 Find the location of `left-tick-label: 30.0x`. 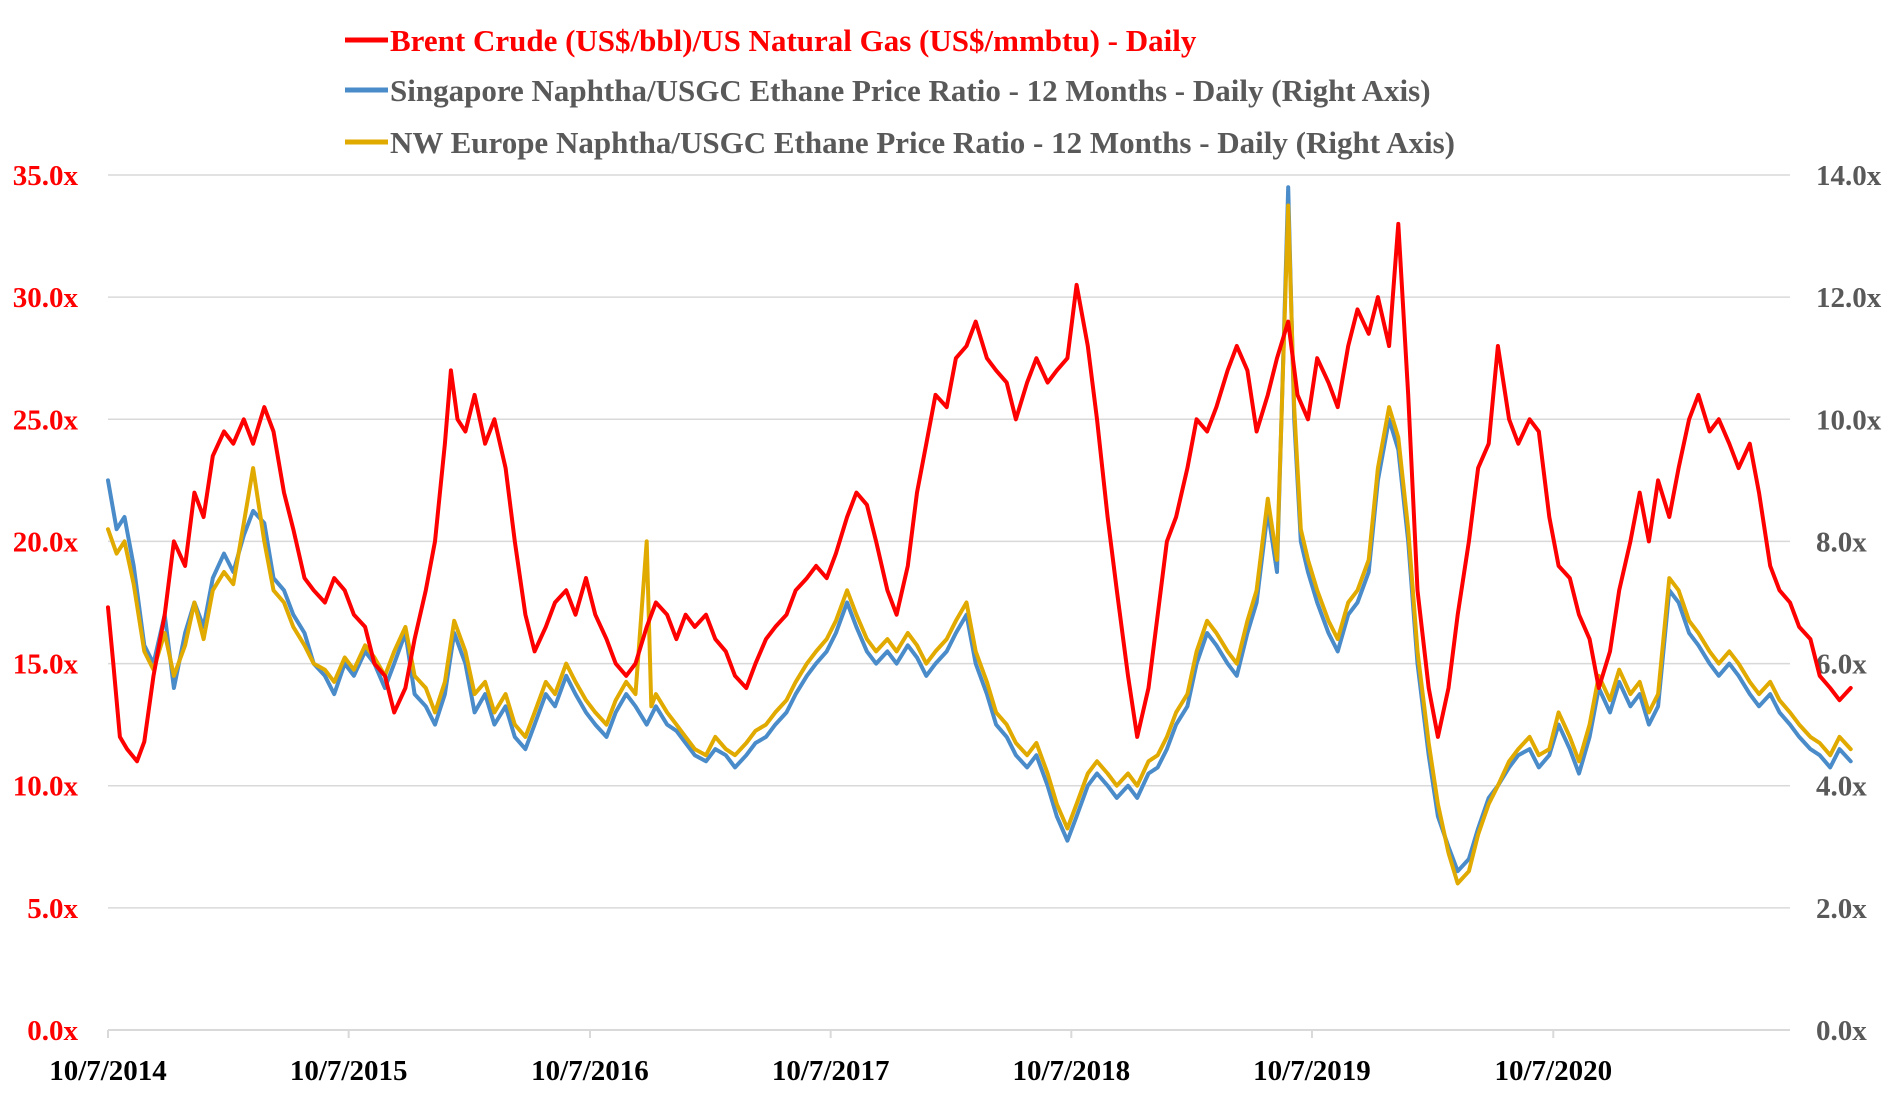

left-tick-label: 30.0x is located at coordinates (46, 298).